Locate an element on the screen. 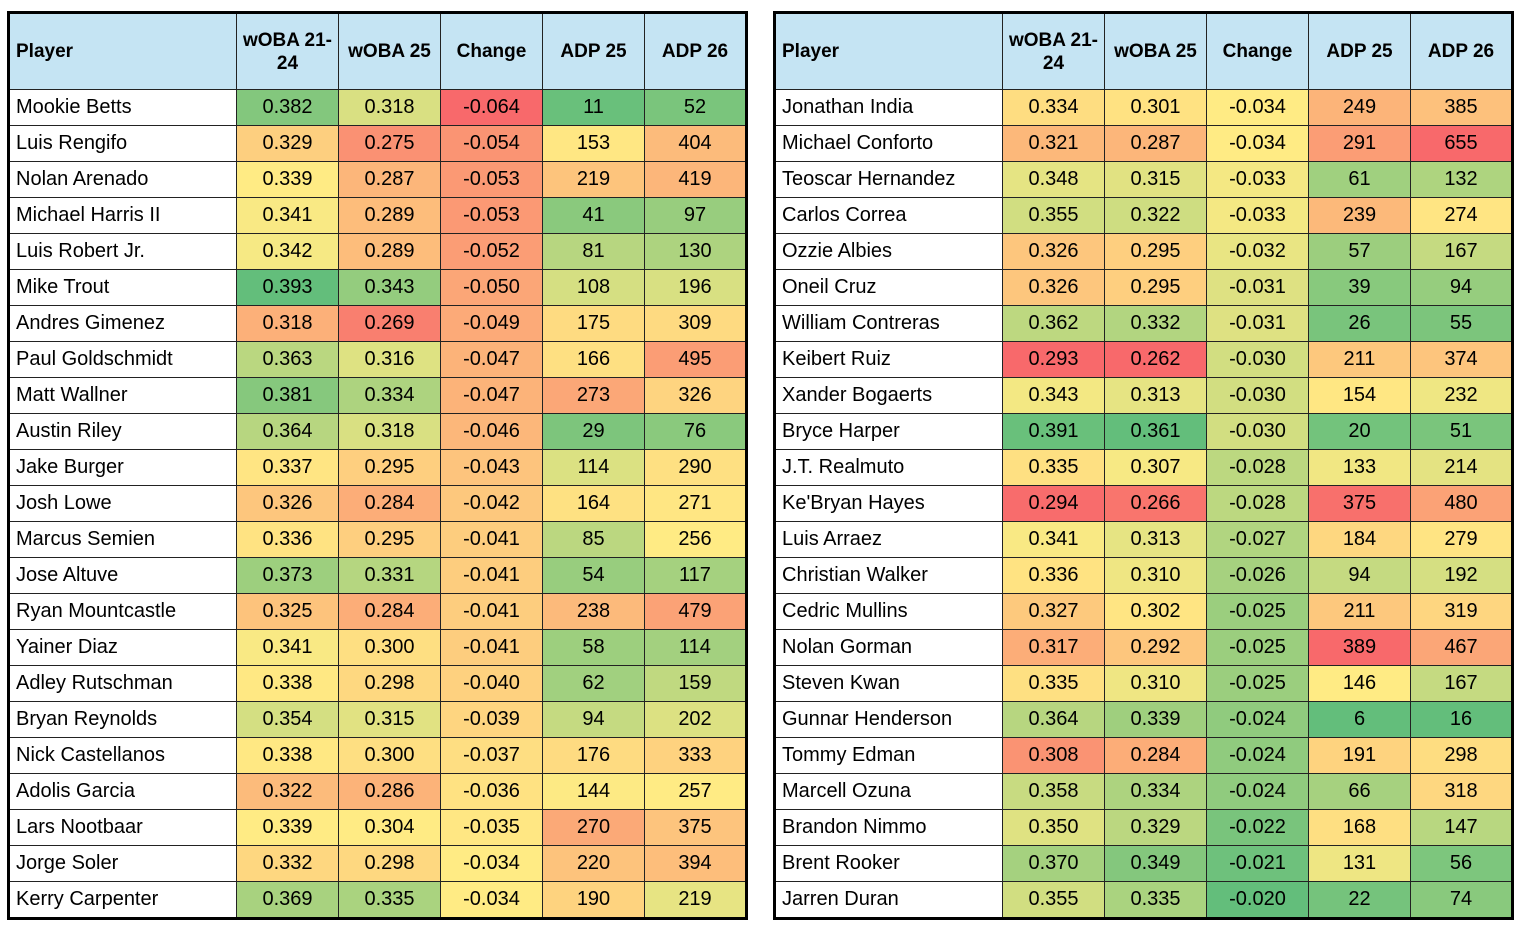 The width and height of the screenshot is (1522, 926). stat-cell: -0.049 is located at coordinates (491, 323).